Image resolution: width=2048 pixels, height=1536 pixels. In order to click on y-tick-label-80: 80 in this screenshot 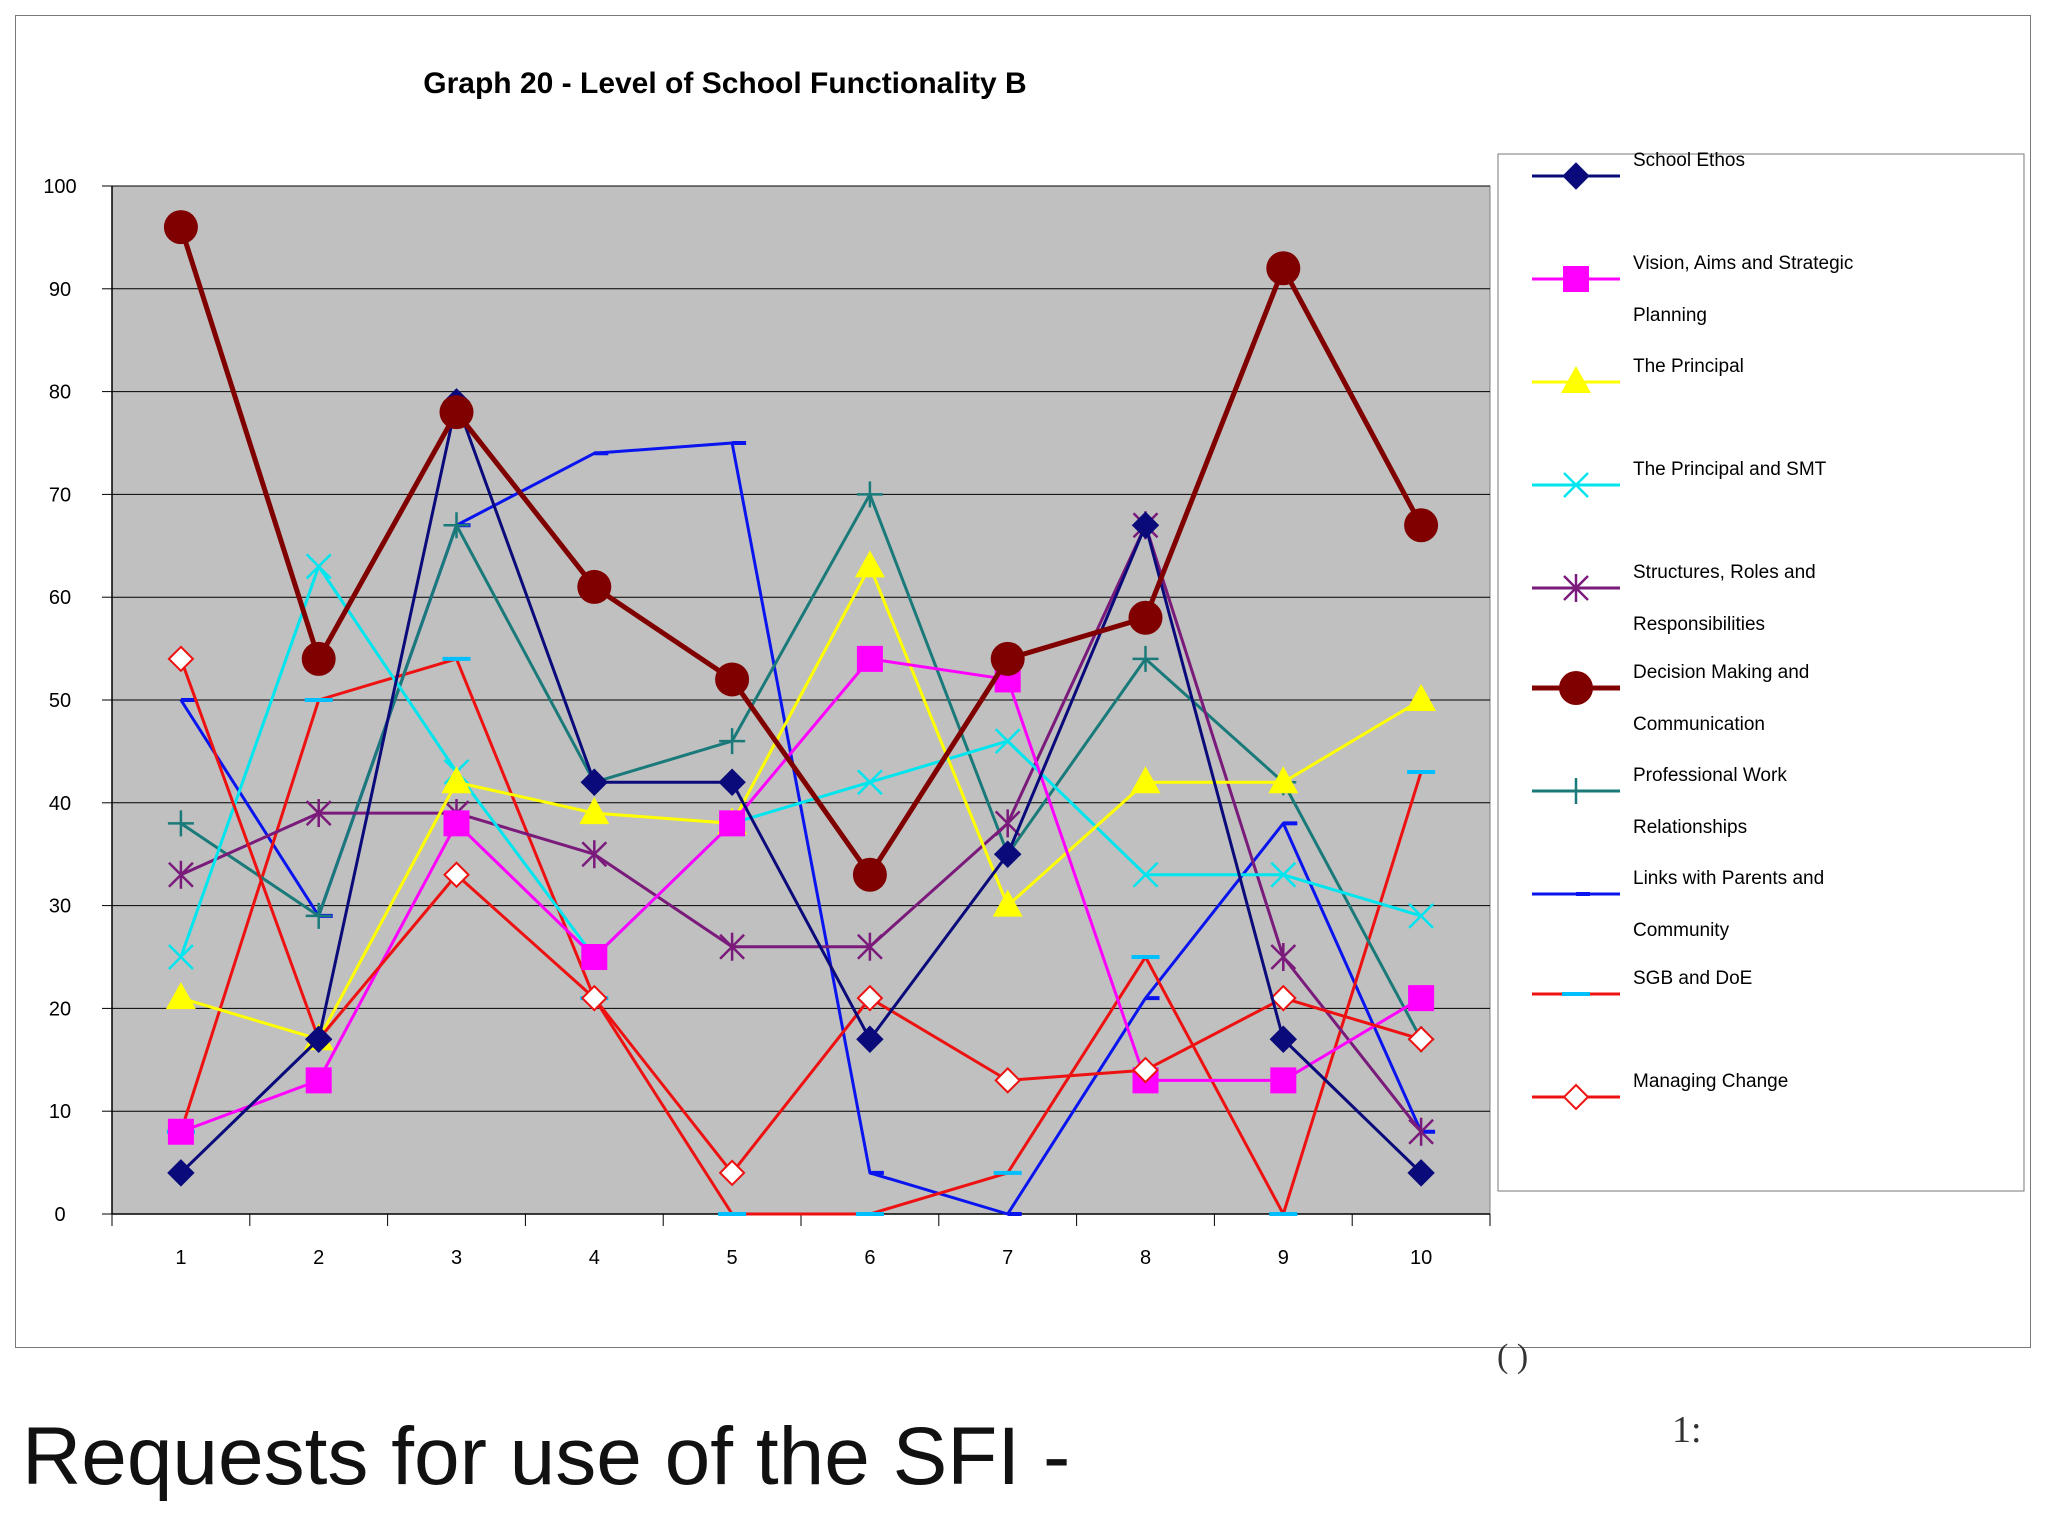, I will do `click(60, 393)`.